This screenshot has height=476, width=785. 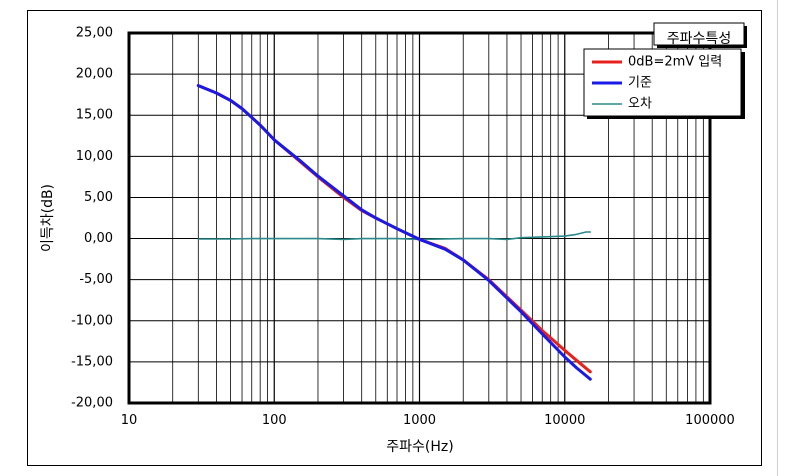 I want to click on y-tick-label: 5,00, so click(x=98, y=197).